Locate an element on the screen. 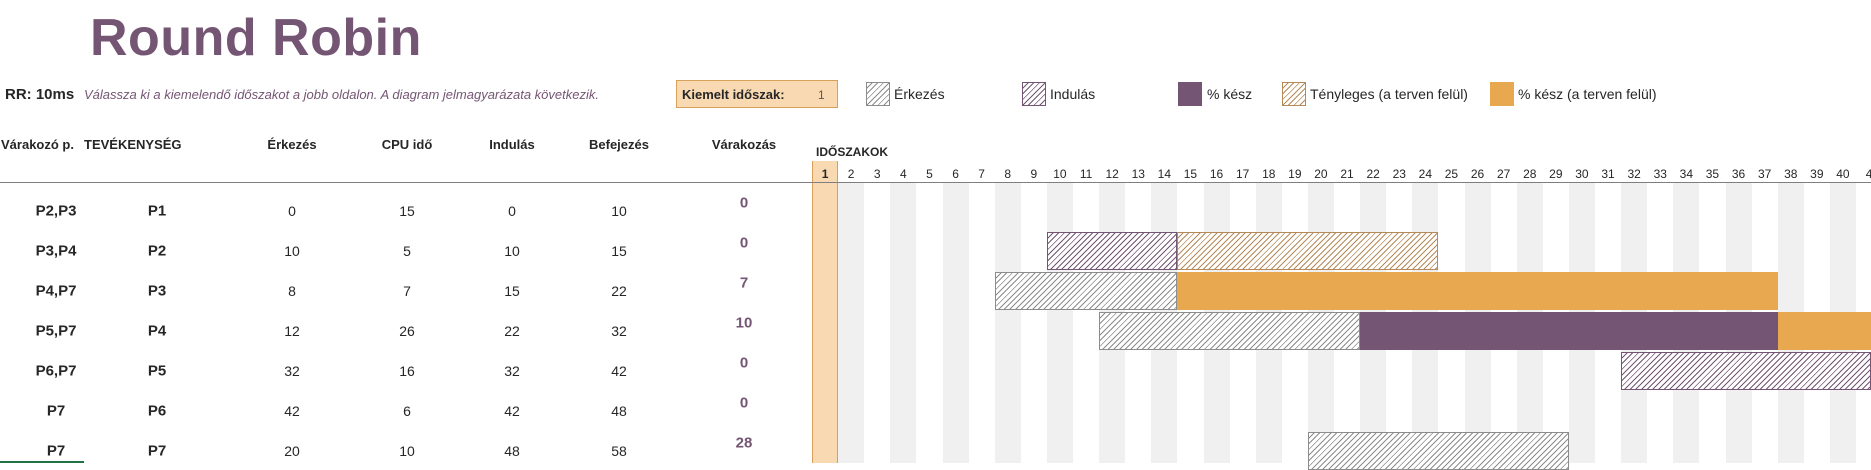 The height and width of the screenshot is (470, 1871). cell-arrival: 12 is located at coordinates (292, 331).